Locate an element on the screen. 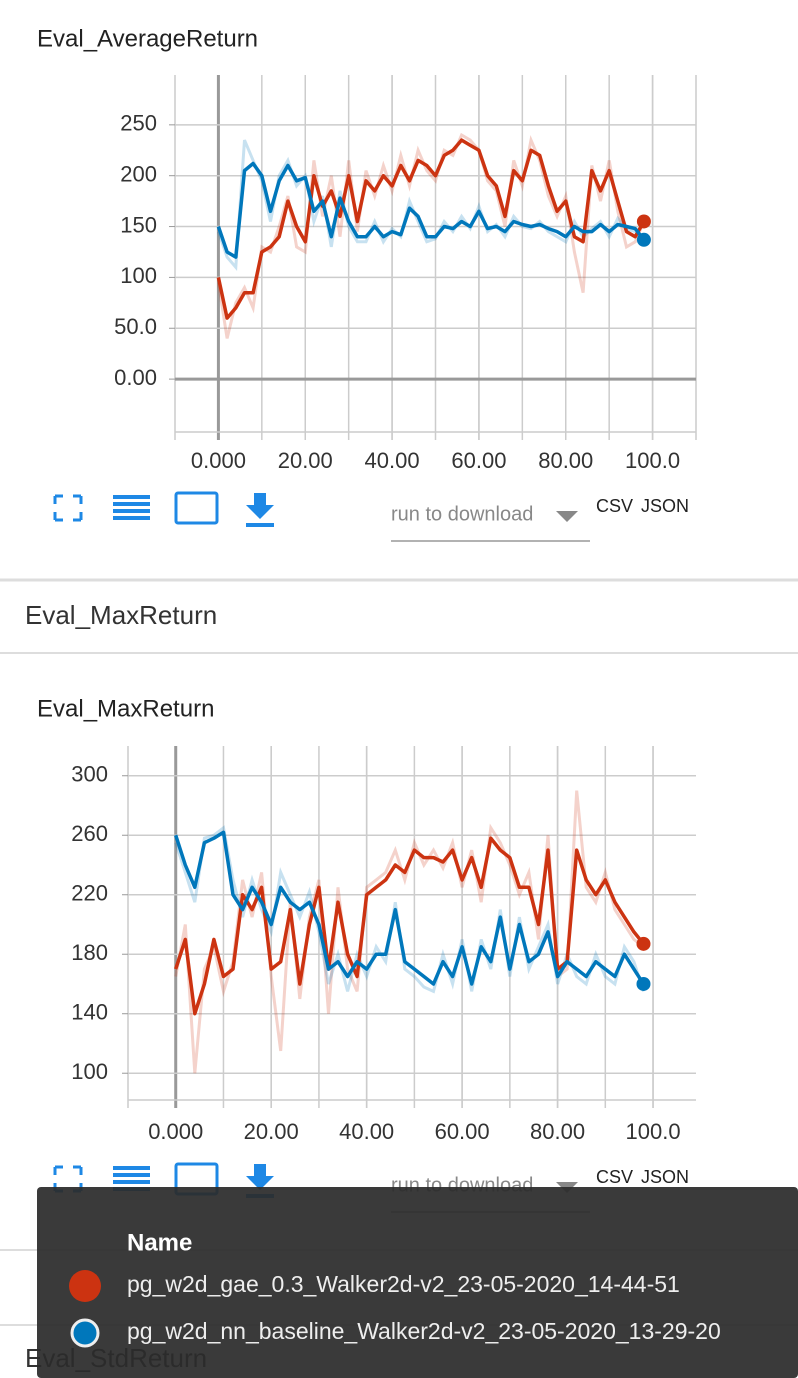  y-tick-label: 200 is located at coordinates (138, 174).